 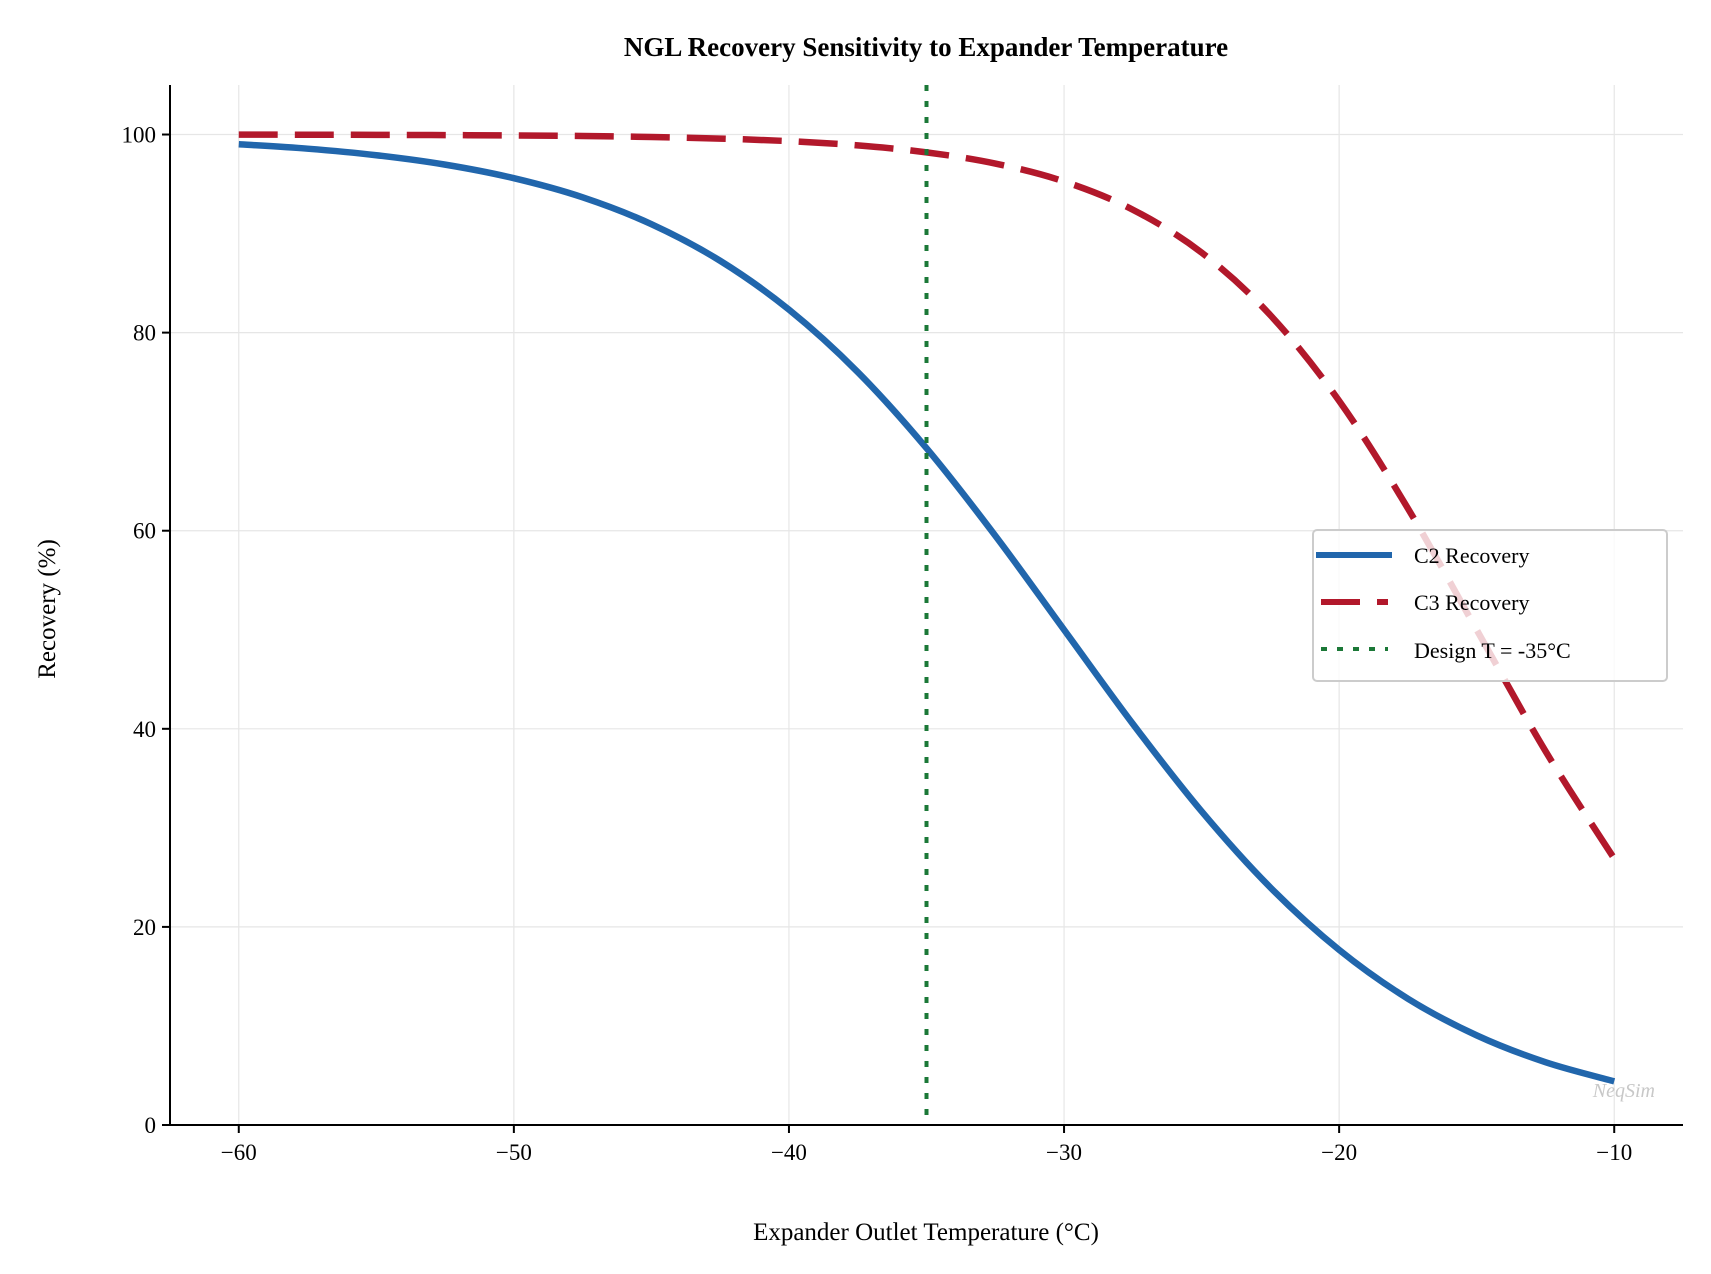 What do you see at coordinates (1064, 1152) in the screenshot?
I see `x-tick-label: −30` at bounding box center [1064, 1152].